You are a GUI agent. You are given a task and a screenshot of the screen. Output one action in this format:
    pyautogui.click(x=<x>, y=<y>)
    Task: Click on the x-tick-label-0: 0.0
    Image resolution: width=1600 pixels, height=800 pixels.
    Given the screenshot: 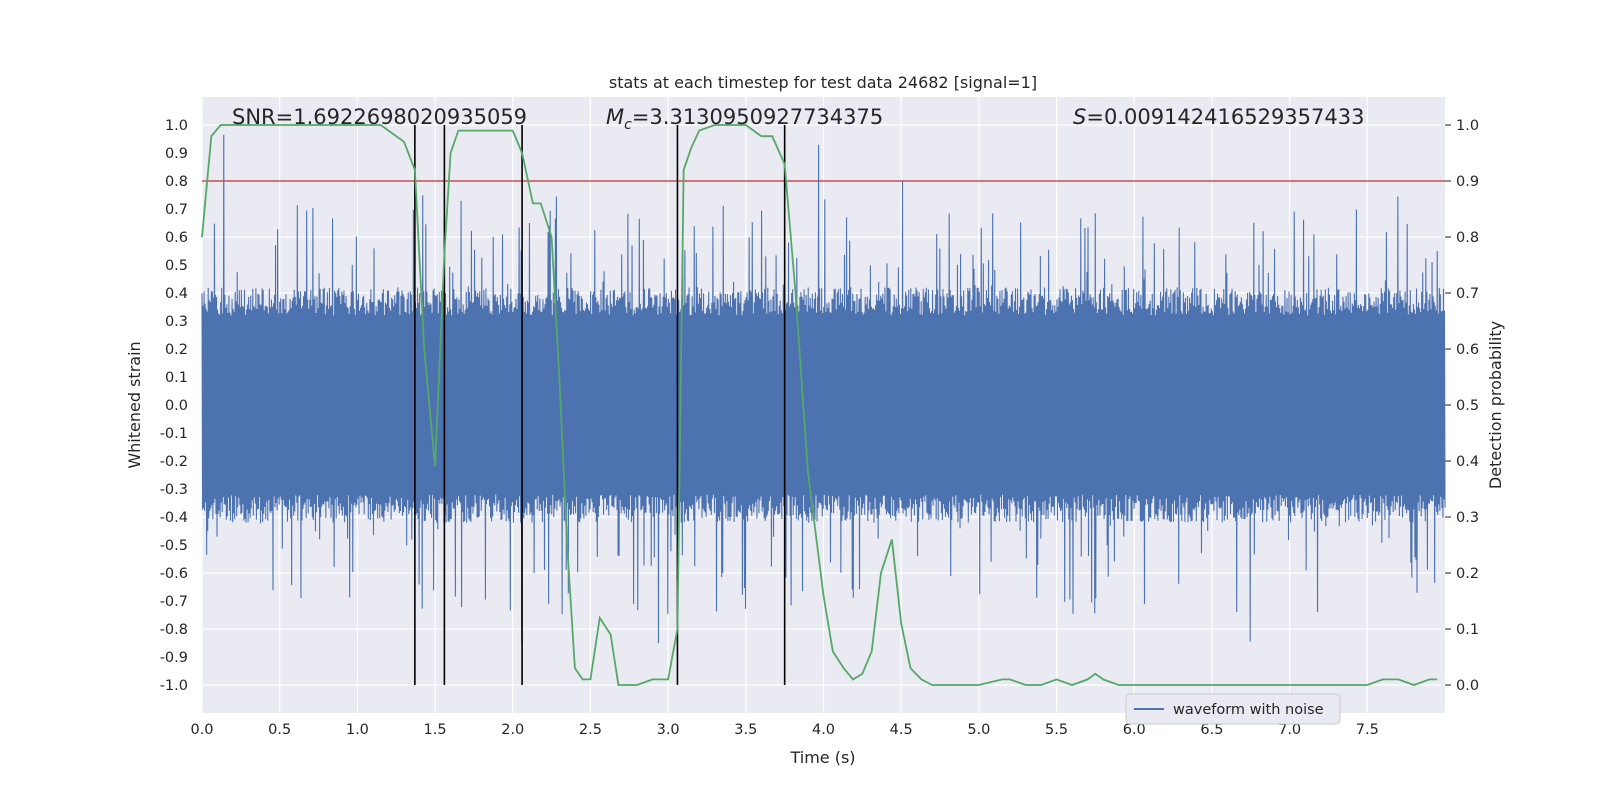 What is the action you would take?
    pyautogui.click(x=201, y=730)
    